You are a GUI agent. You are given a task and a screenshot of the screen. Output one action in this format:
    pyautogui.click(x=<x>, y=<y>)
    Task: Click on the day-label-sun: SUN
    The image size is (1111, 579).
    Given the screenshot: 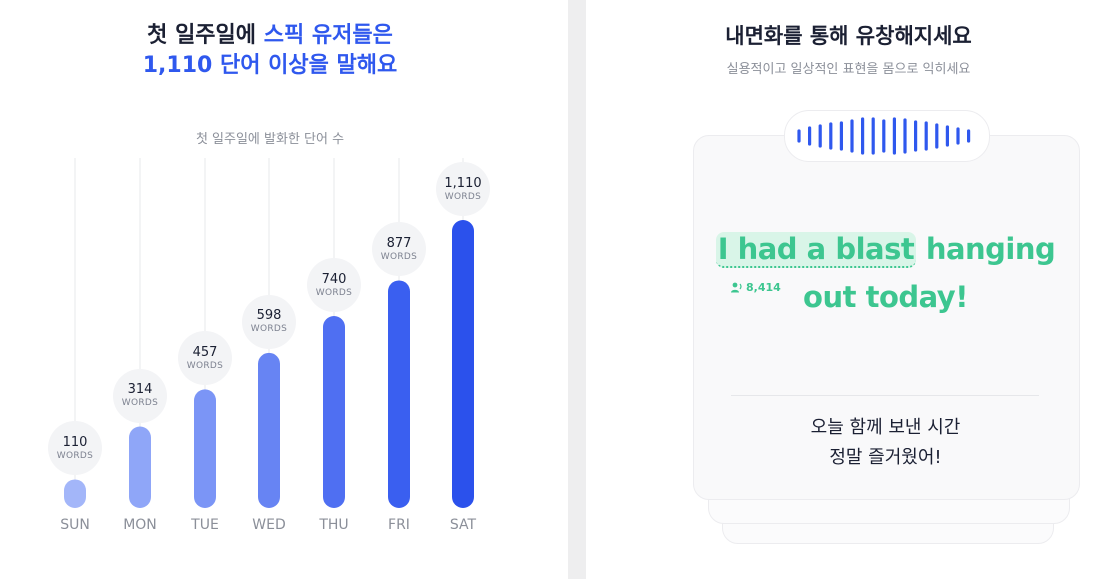 What is the action you would take?
    pyautogui.click(x=75, y=525)
    